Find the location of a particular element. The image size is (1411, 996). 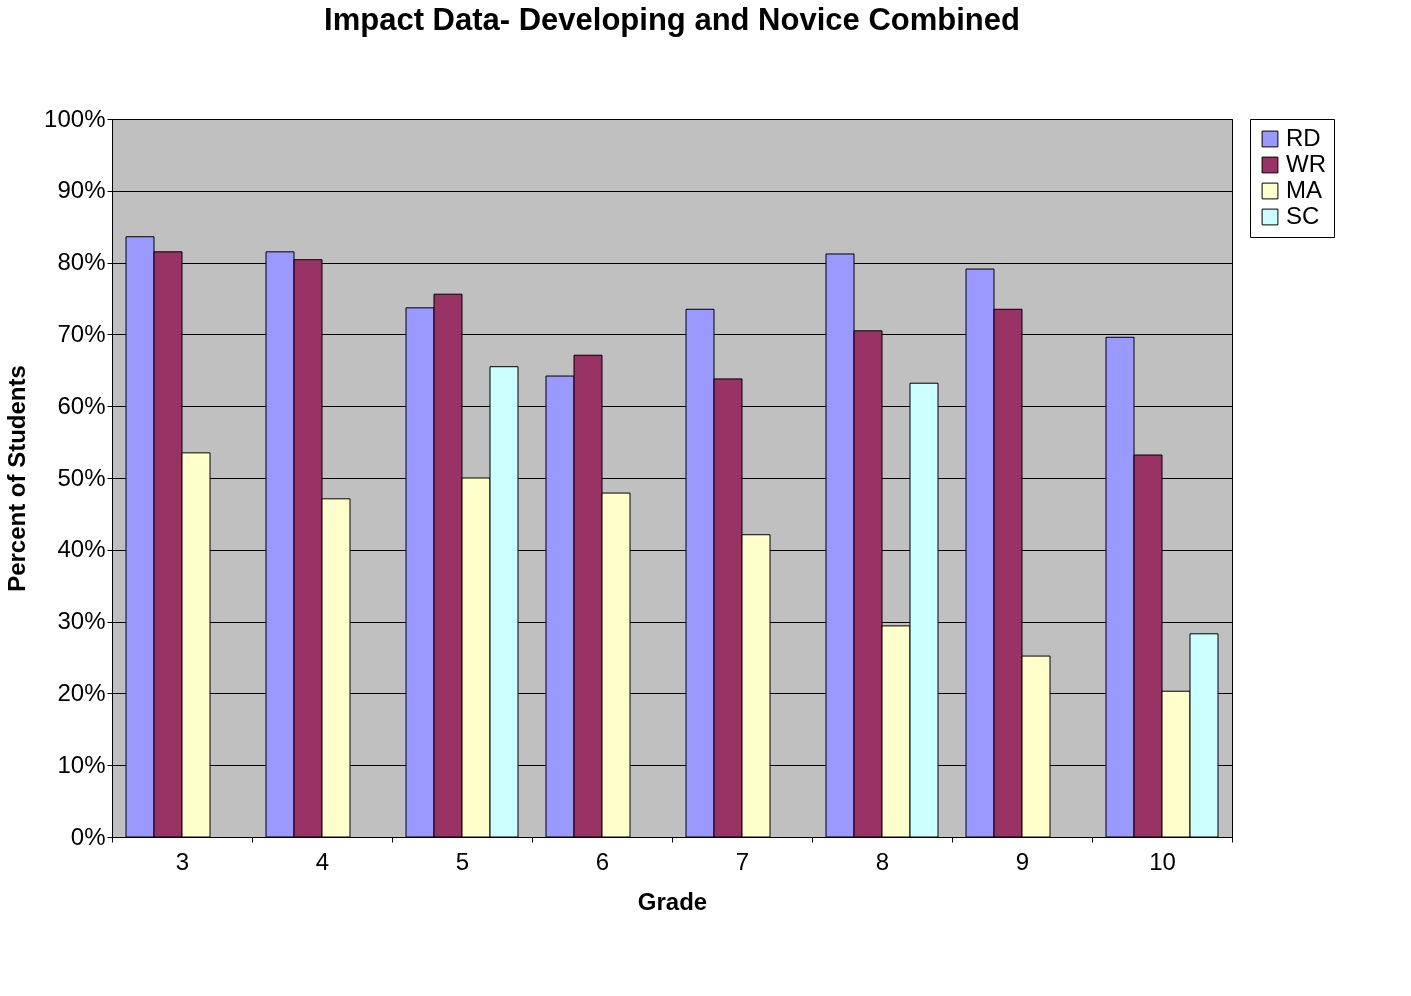

y-axis-title: Percent of Students is located at coordinates (17, 478).